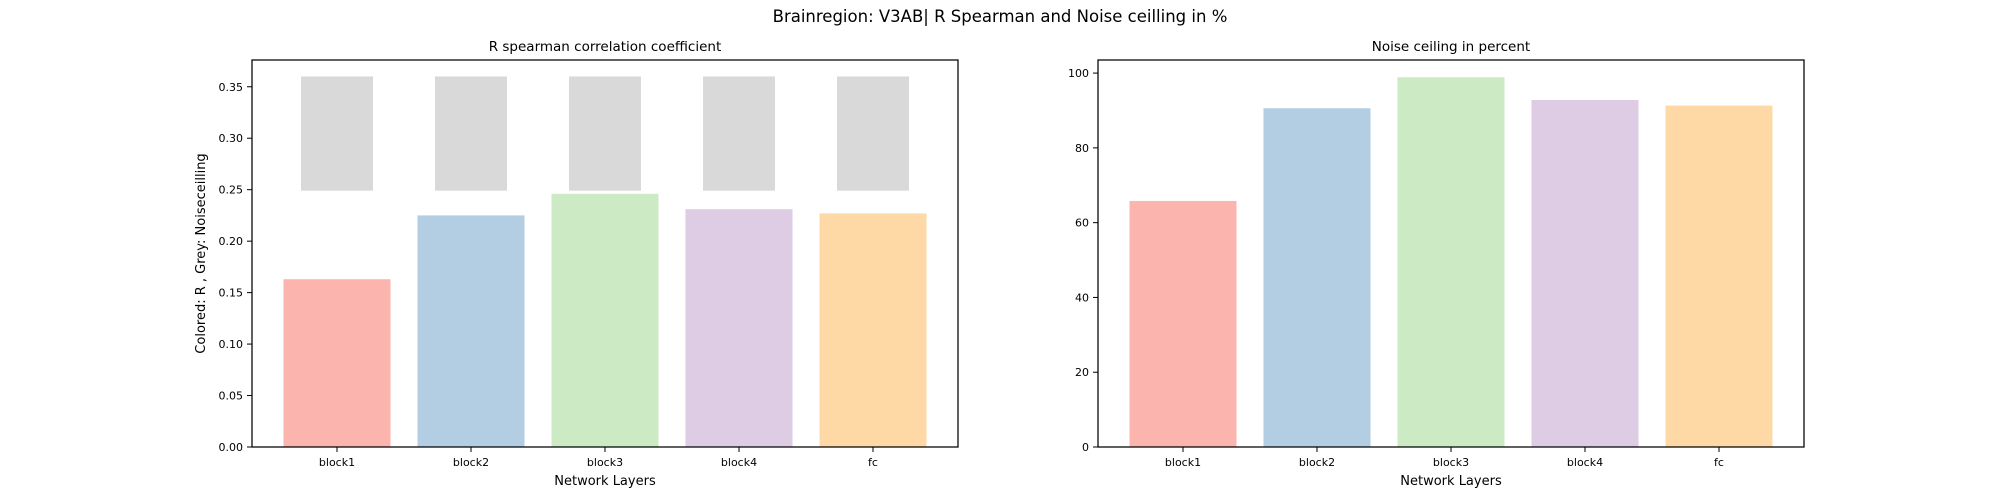 The height and width of the screenshot is (500, 2000). I want to click on y-tick-label: 0.20, so click(231, 241).